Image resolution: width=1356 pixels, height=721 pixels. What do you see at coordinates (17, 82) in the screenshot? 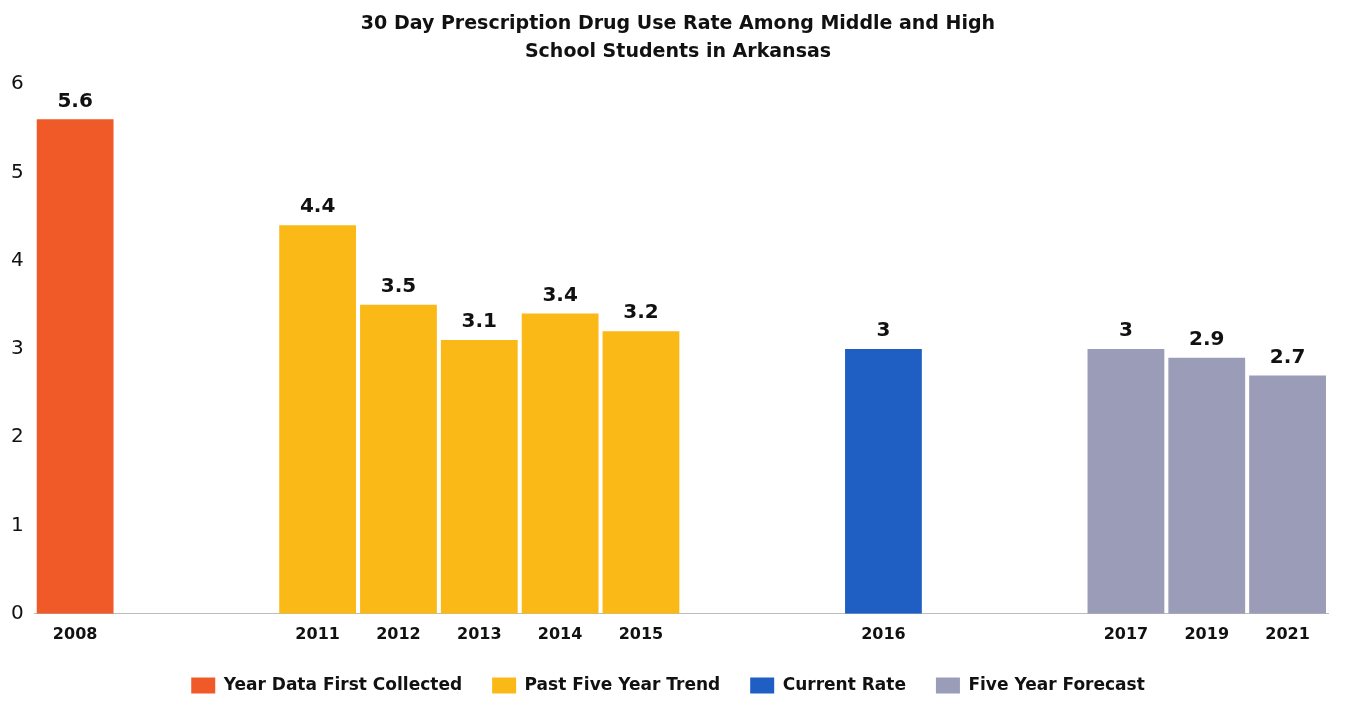
I see `y-tick-label: 6` at bounding box center [17, 82].